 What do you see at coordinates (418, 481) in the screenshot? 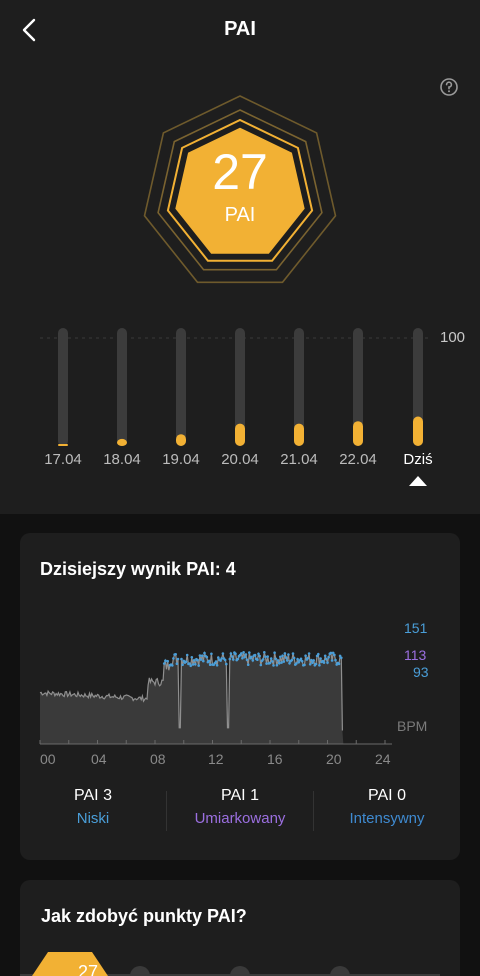
I see `selected-day-indicator` at bounding box center [418, 481].